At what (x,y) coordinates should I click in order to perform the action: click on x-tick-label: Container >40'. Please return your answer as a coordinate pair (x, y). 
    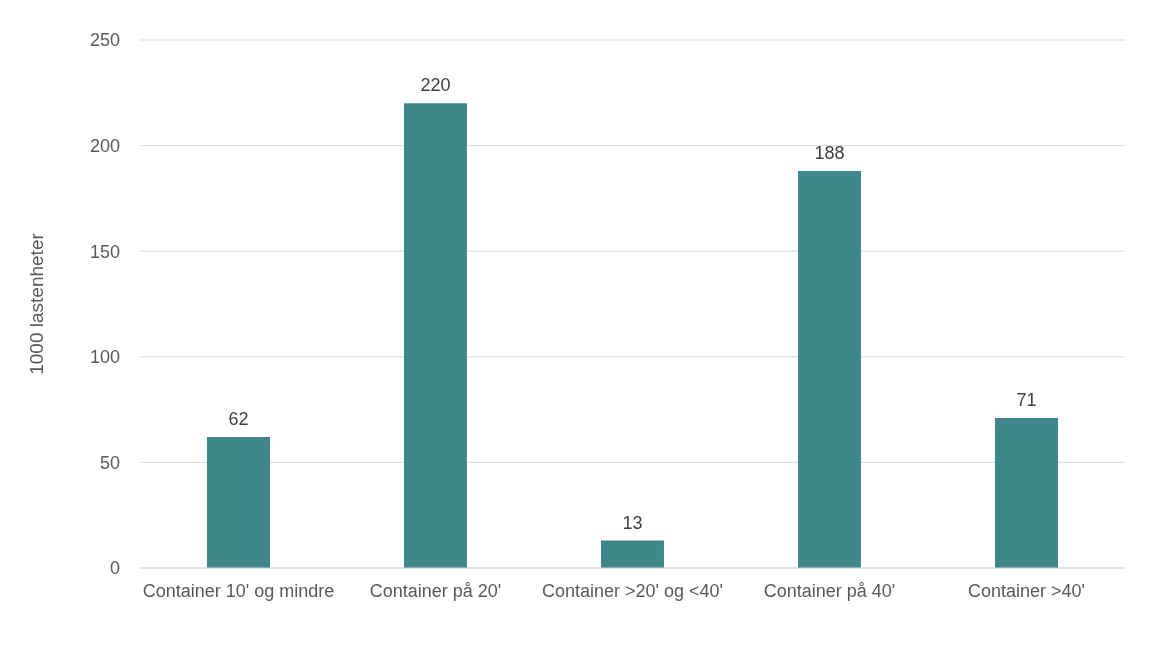
    Looking at the image, I should click on (1026, 590).